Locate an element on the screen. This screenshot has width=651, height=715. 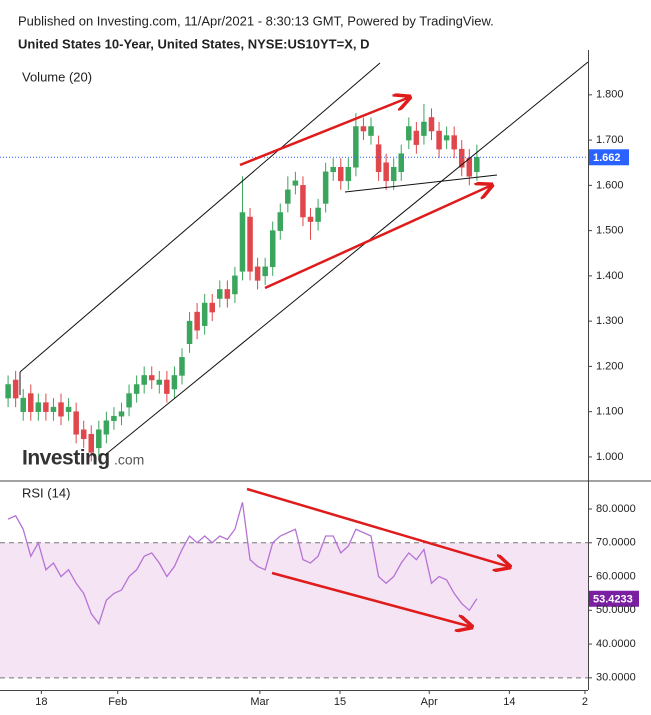
logo: Investing is located at coordinates (66, 458).